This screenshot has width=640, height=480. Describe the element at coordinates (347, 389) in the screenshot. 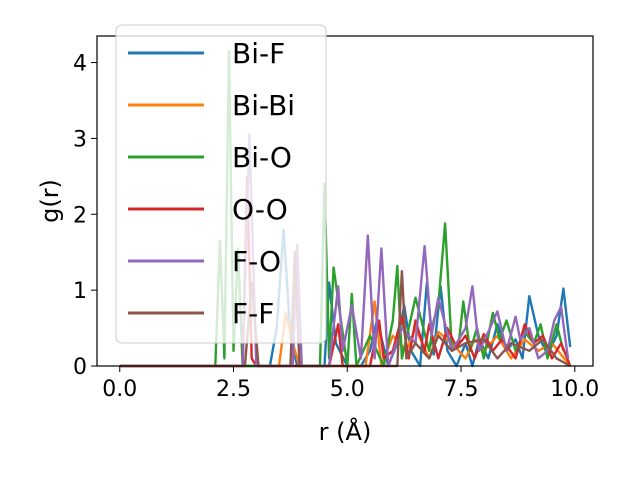

I see `x-tick-label: 5.0` at that location.